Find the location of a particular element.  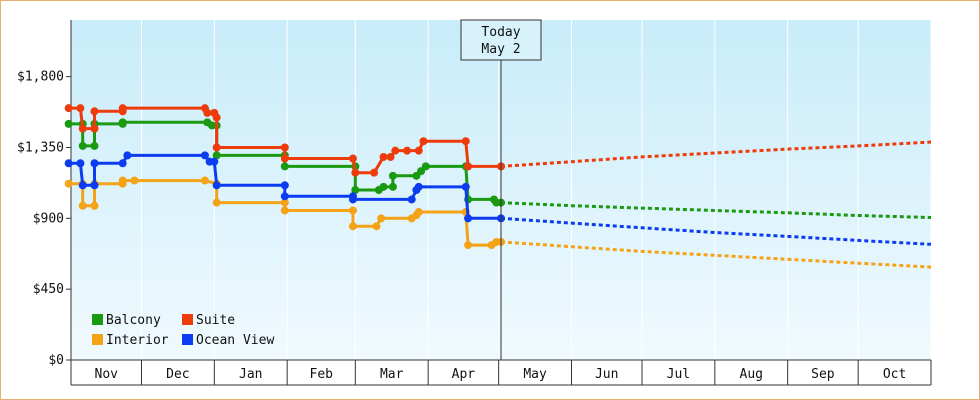

forecast-line-suite is located at coordinates (716, 154).